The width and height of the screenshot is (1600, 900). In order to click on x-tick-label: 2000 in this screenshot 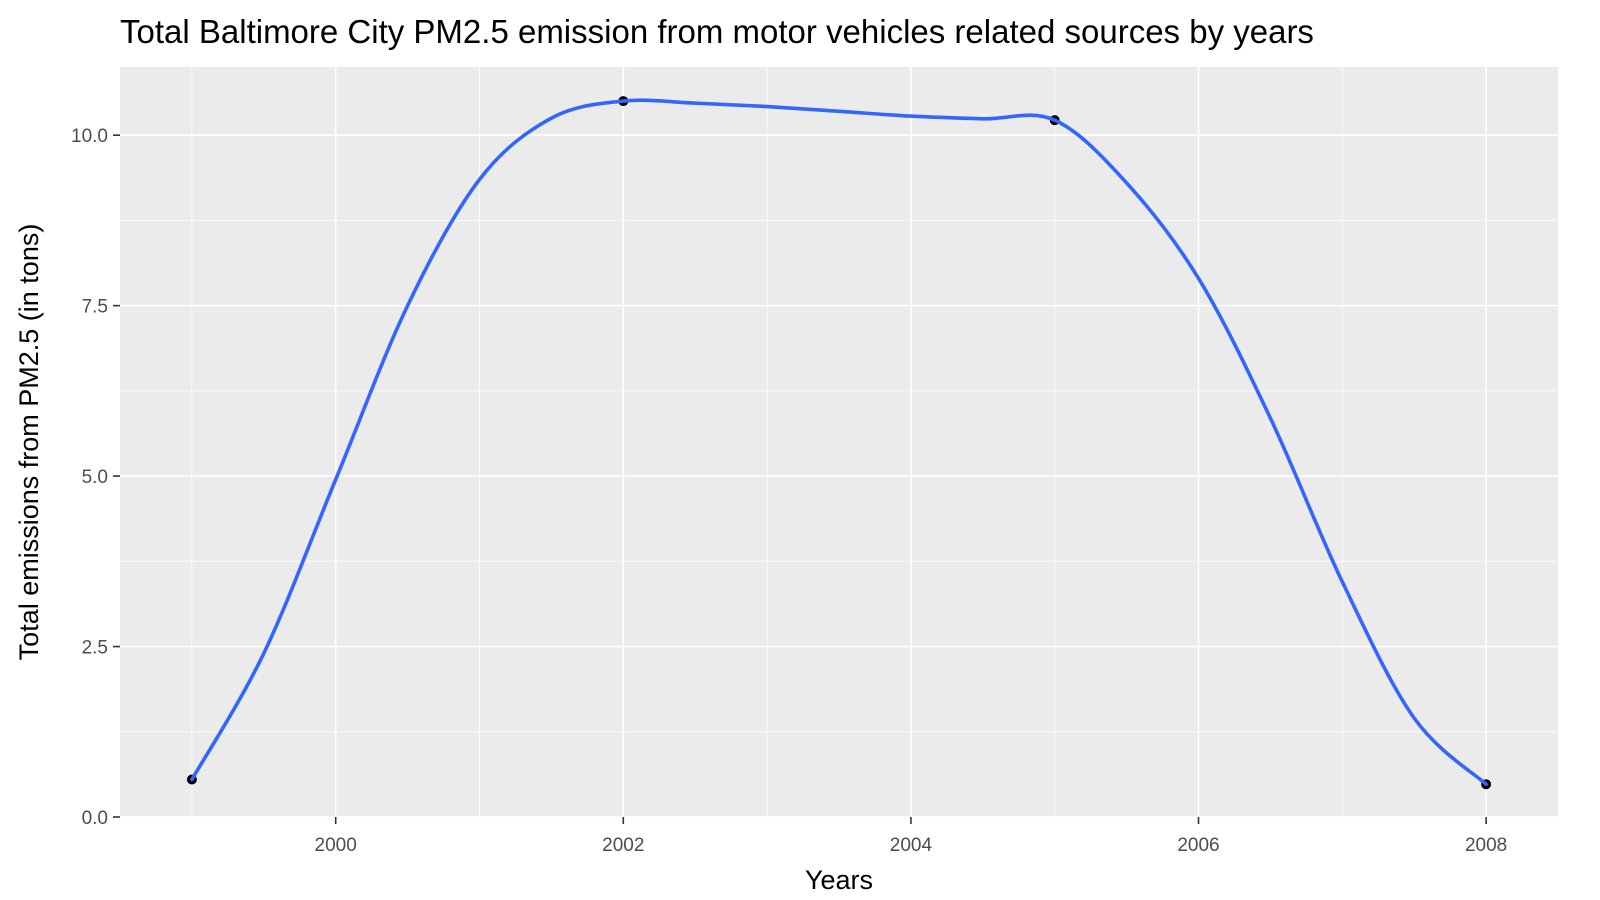, I will do `click(336, 845)`.